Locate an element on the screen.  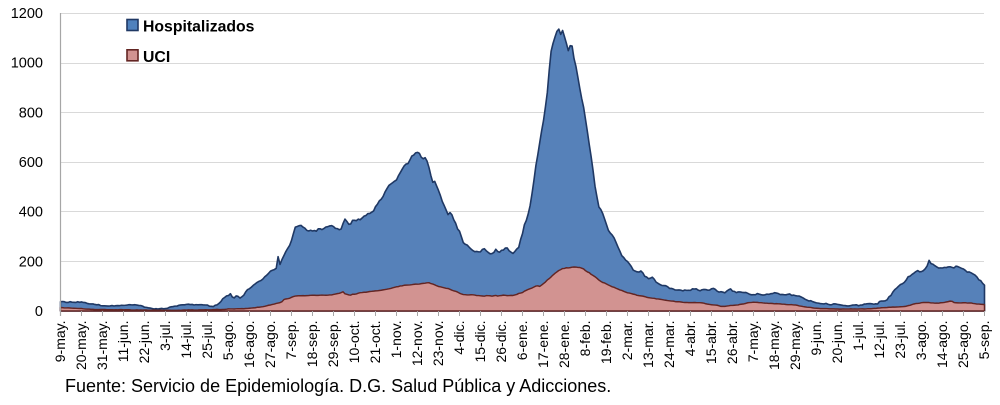
svg-text: 4-abr. is located at coordinates (690, 339).